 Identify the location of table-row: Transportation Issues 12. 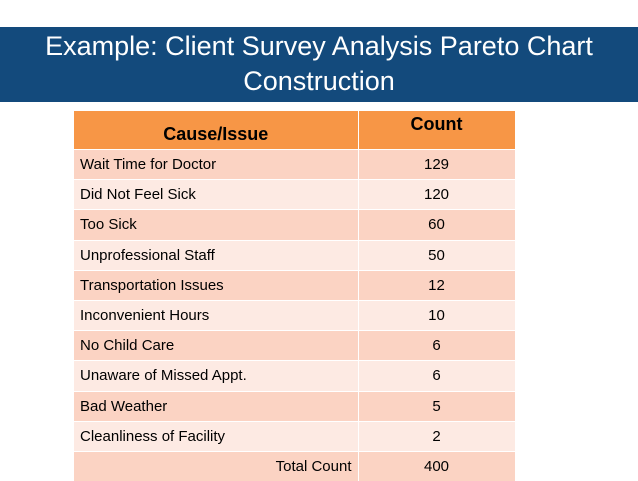
(295, 285).